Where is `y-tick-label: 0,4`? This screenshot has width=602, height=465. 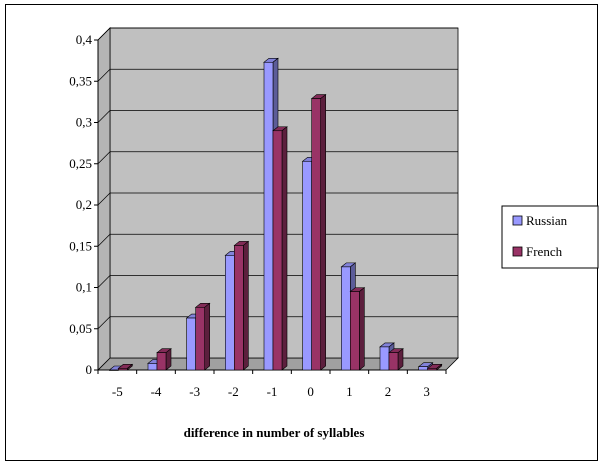
y-tick-label: 0,4 is located at coordinates (84, 39).